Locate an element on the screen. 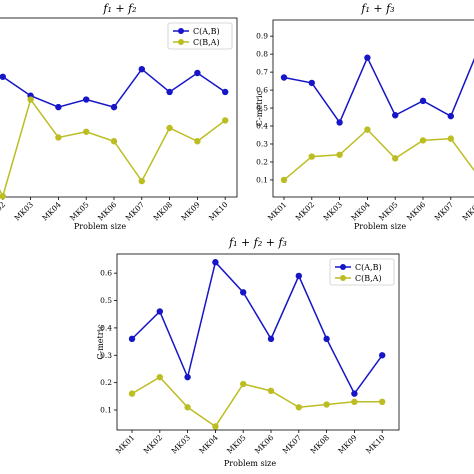 The width and height of the screenshot is (474, 474). chart-title: f₁ + f₂ is located at coordinates (119, 8).